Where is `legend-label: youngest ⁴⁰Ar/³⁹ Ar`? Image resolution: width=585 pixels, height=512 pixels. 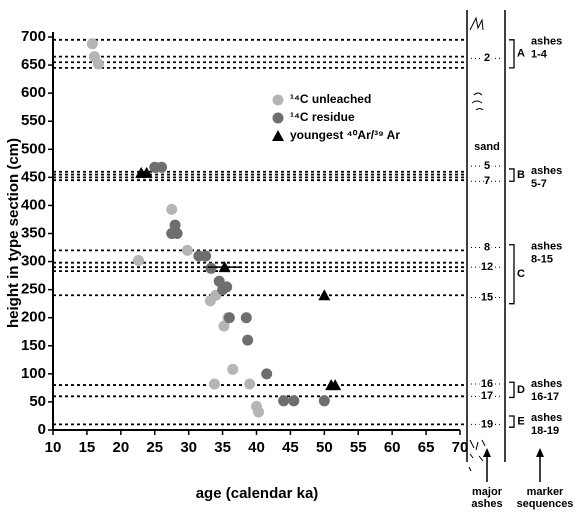
legend-label: youngest ⁴⁰Ar/³⁹ Ar is located at coordinates (345, 135).